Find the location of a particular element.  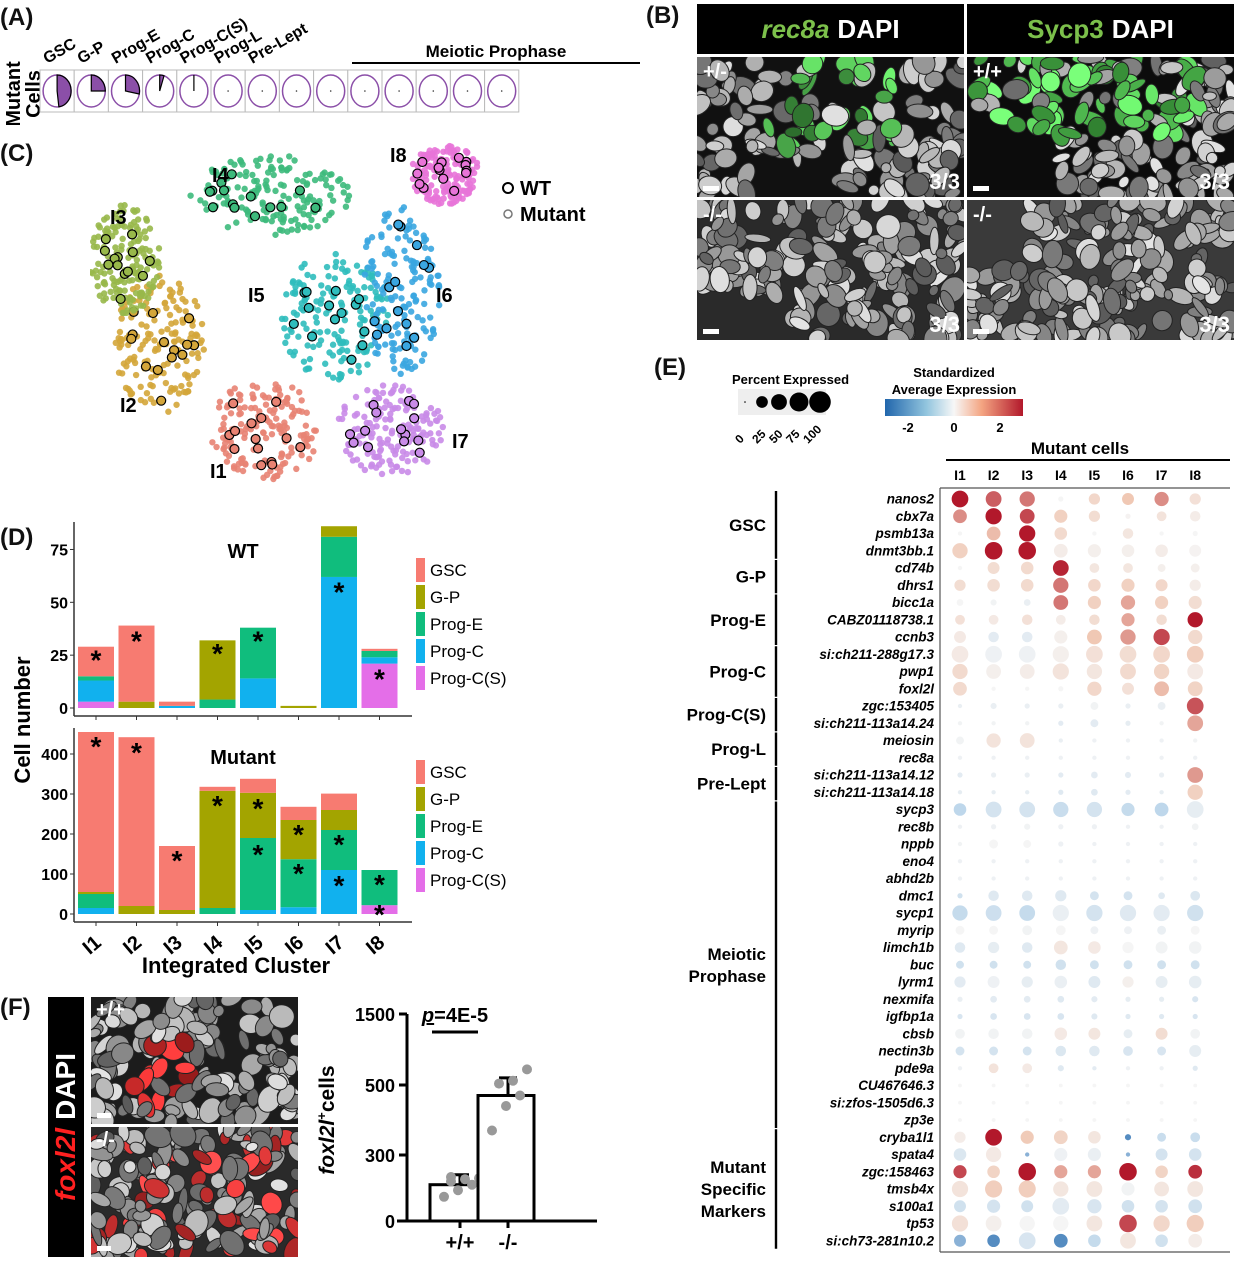

dot-pwp1-i7 is located at coordinates (1161, 671).